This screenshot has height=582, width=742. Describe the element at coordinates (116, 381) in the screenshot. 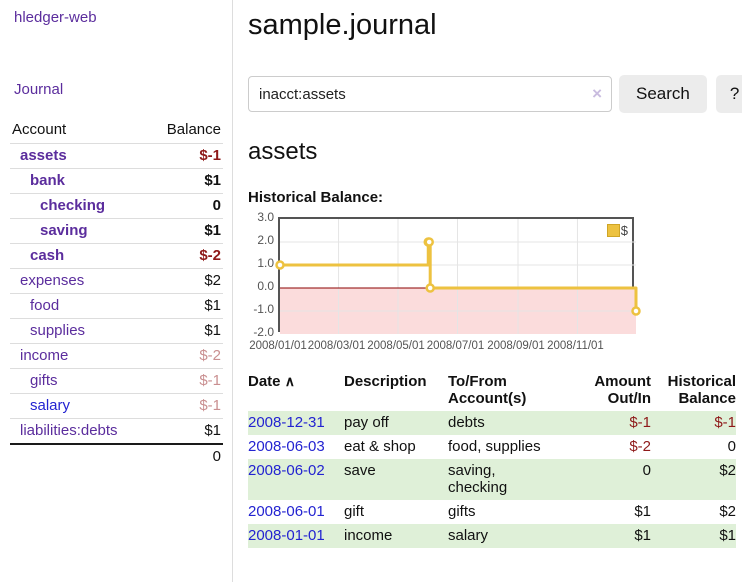

I see `account-row: gifts $-1` at that location.